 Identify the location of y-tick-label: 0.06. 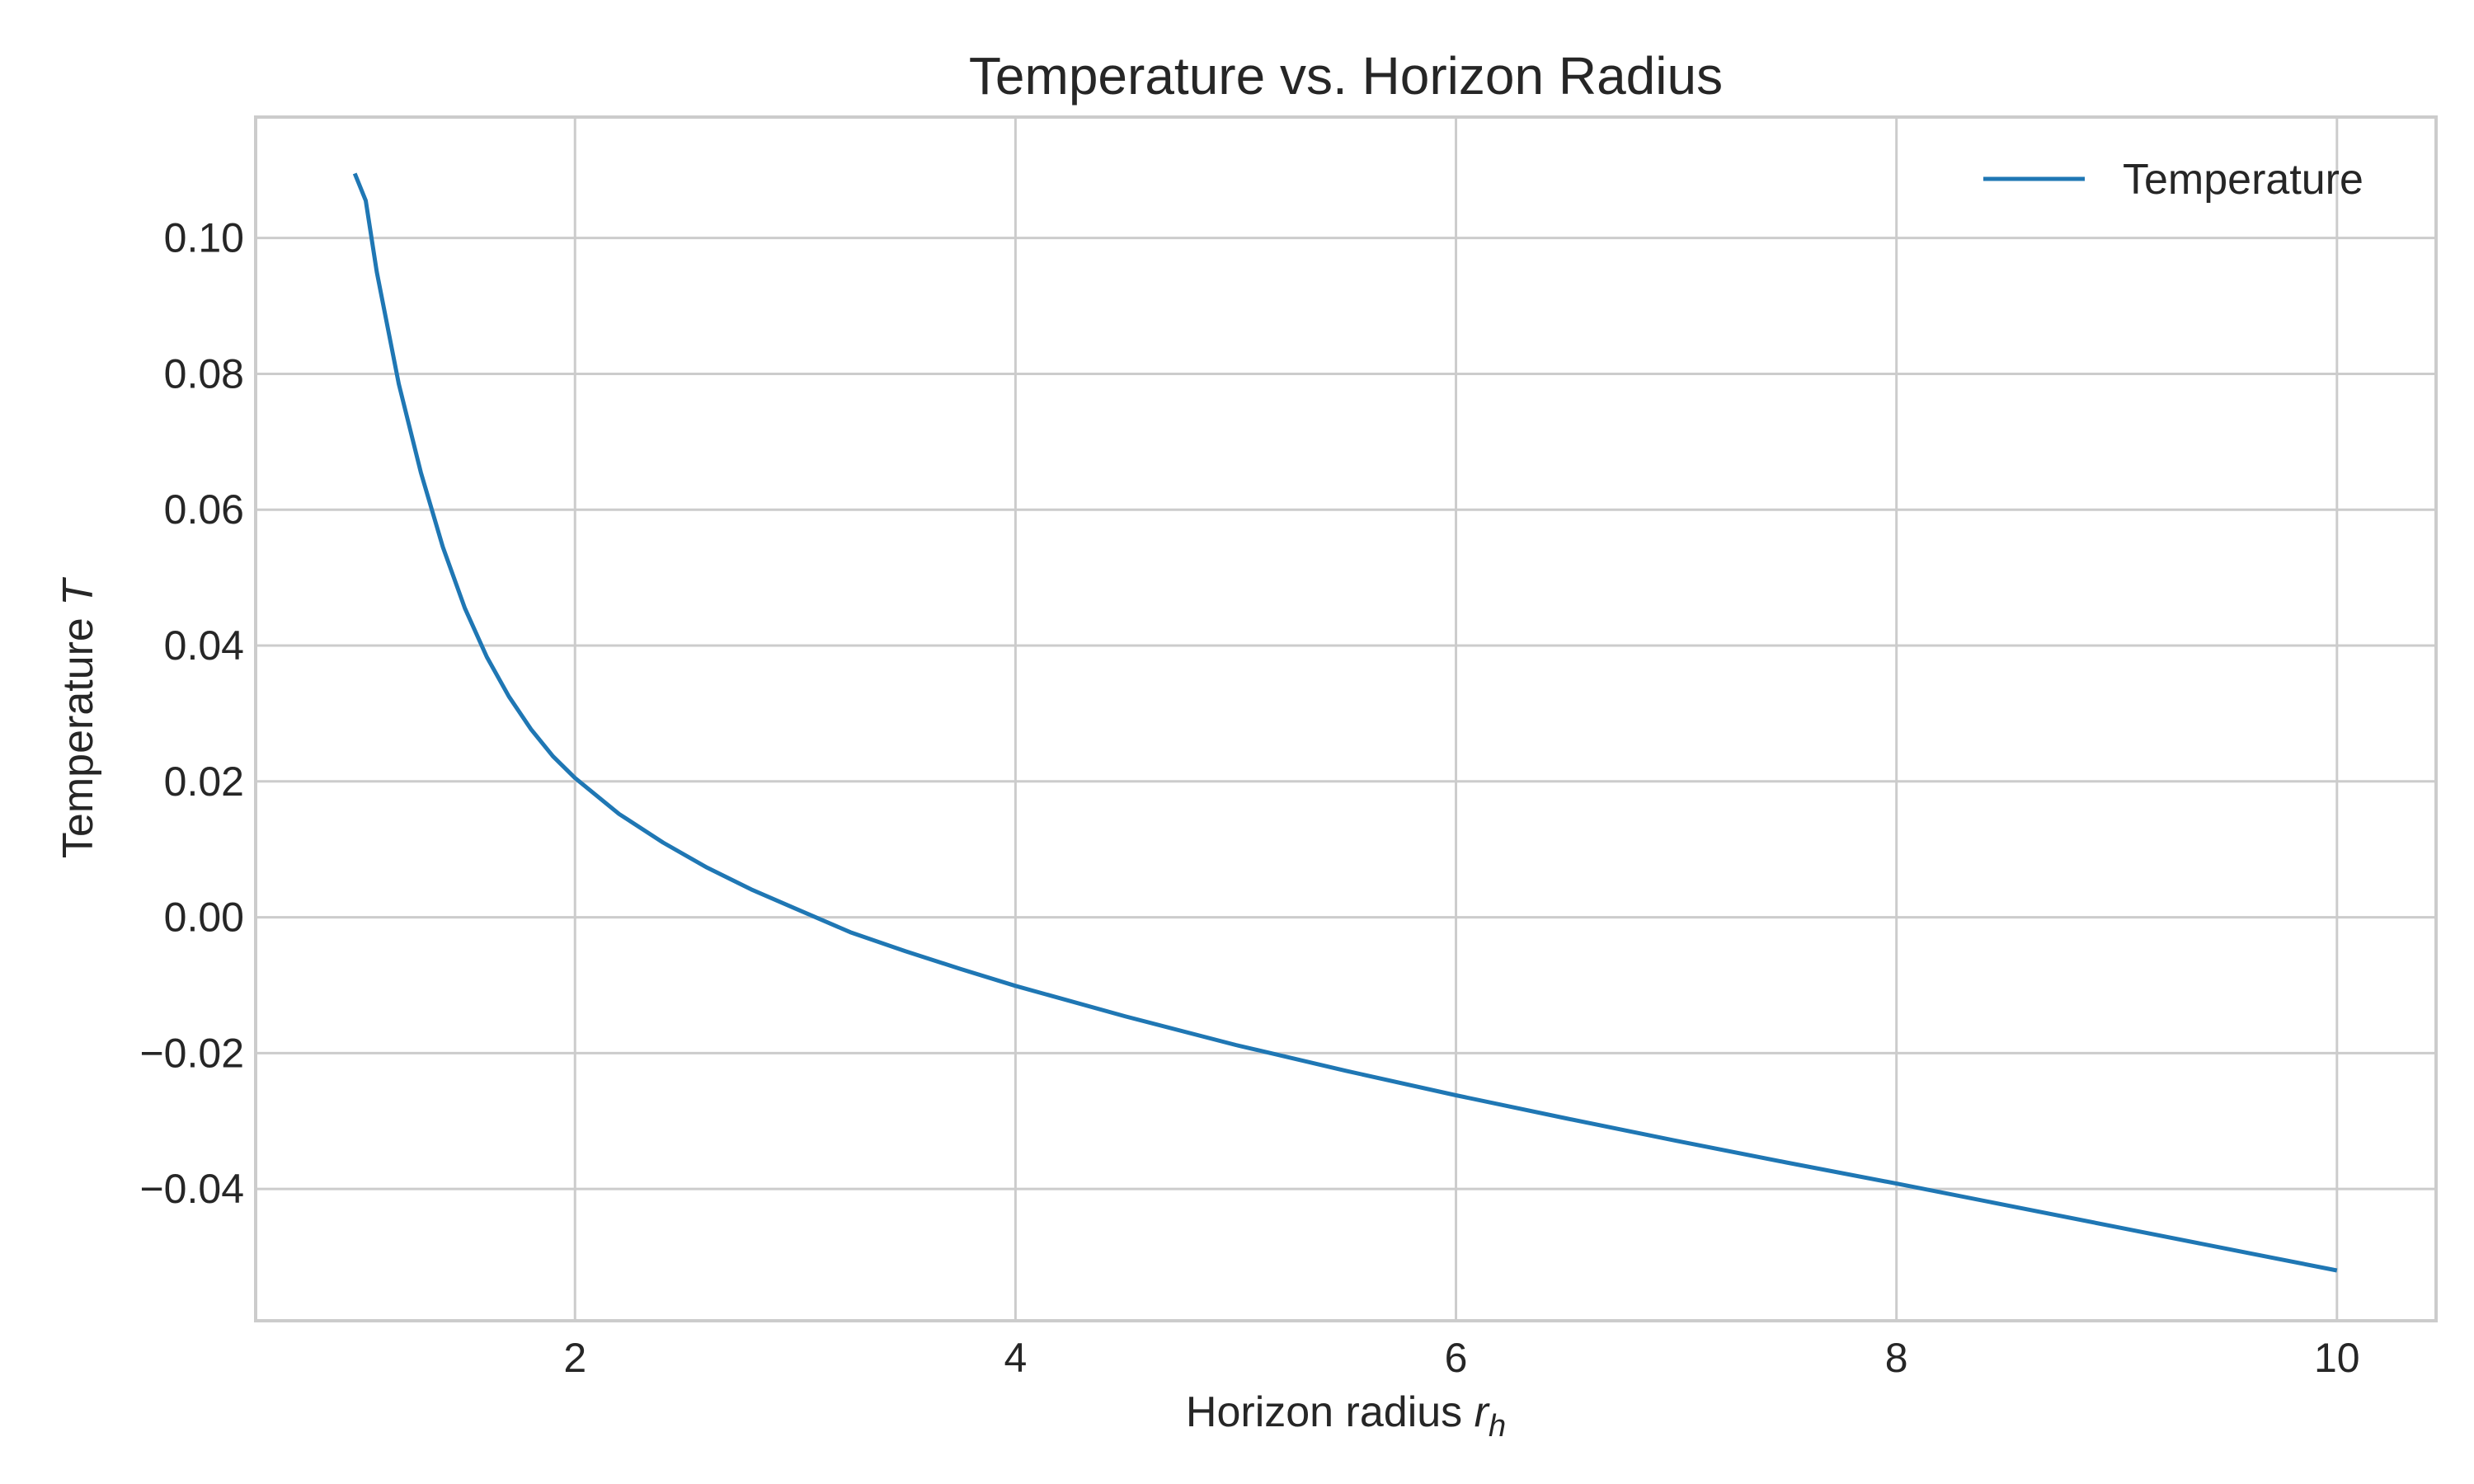
(204, 509).